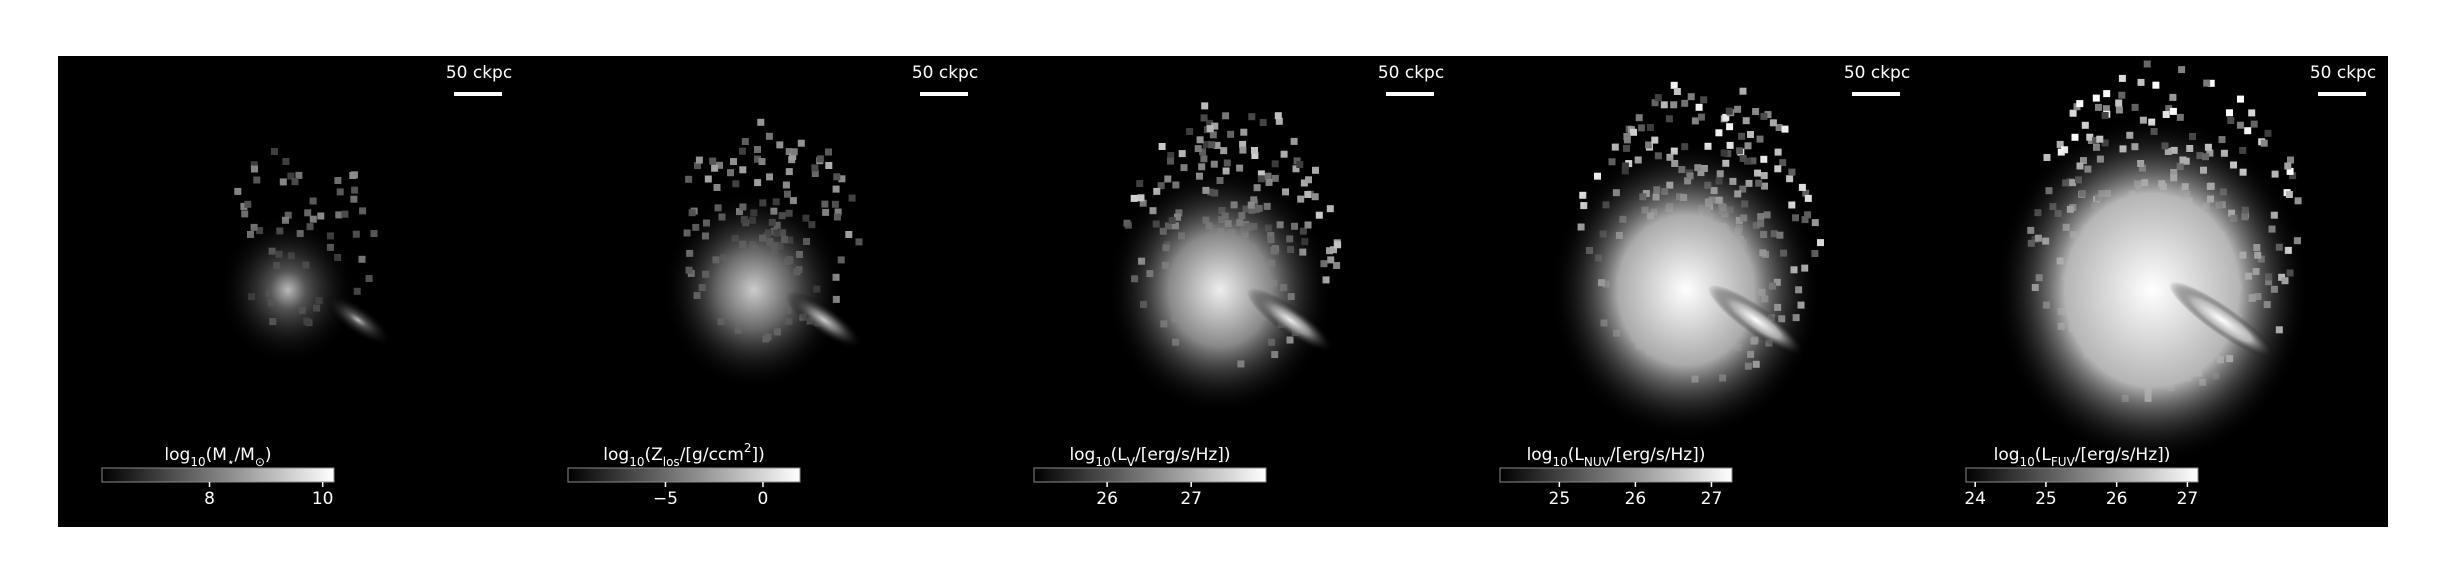 The image size is (2444, 584). What do you see at coordinates (748, 448) in the screenshot?
I see `label-part: 2` at bounding box center [748, 448].